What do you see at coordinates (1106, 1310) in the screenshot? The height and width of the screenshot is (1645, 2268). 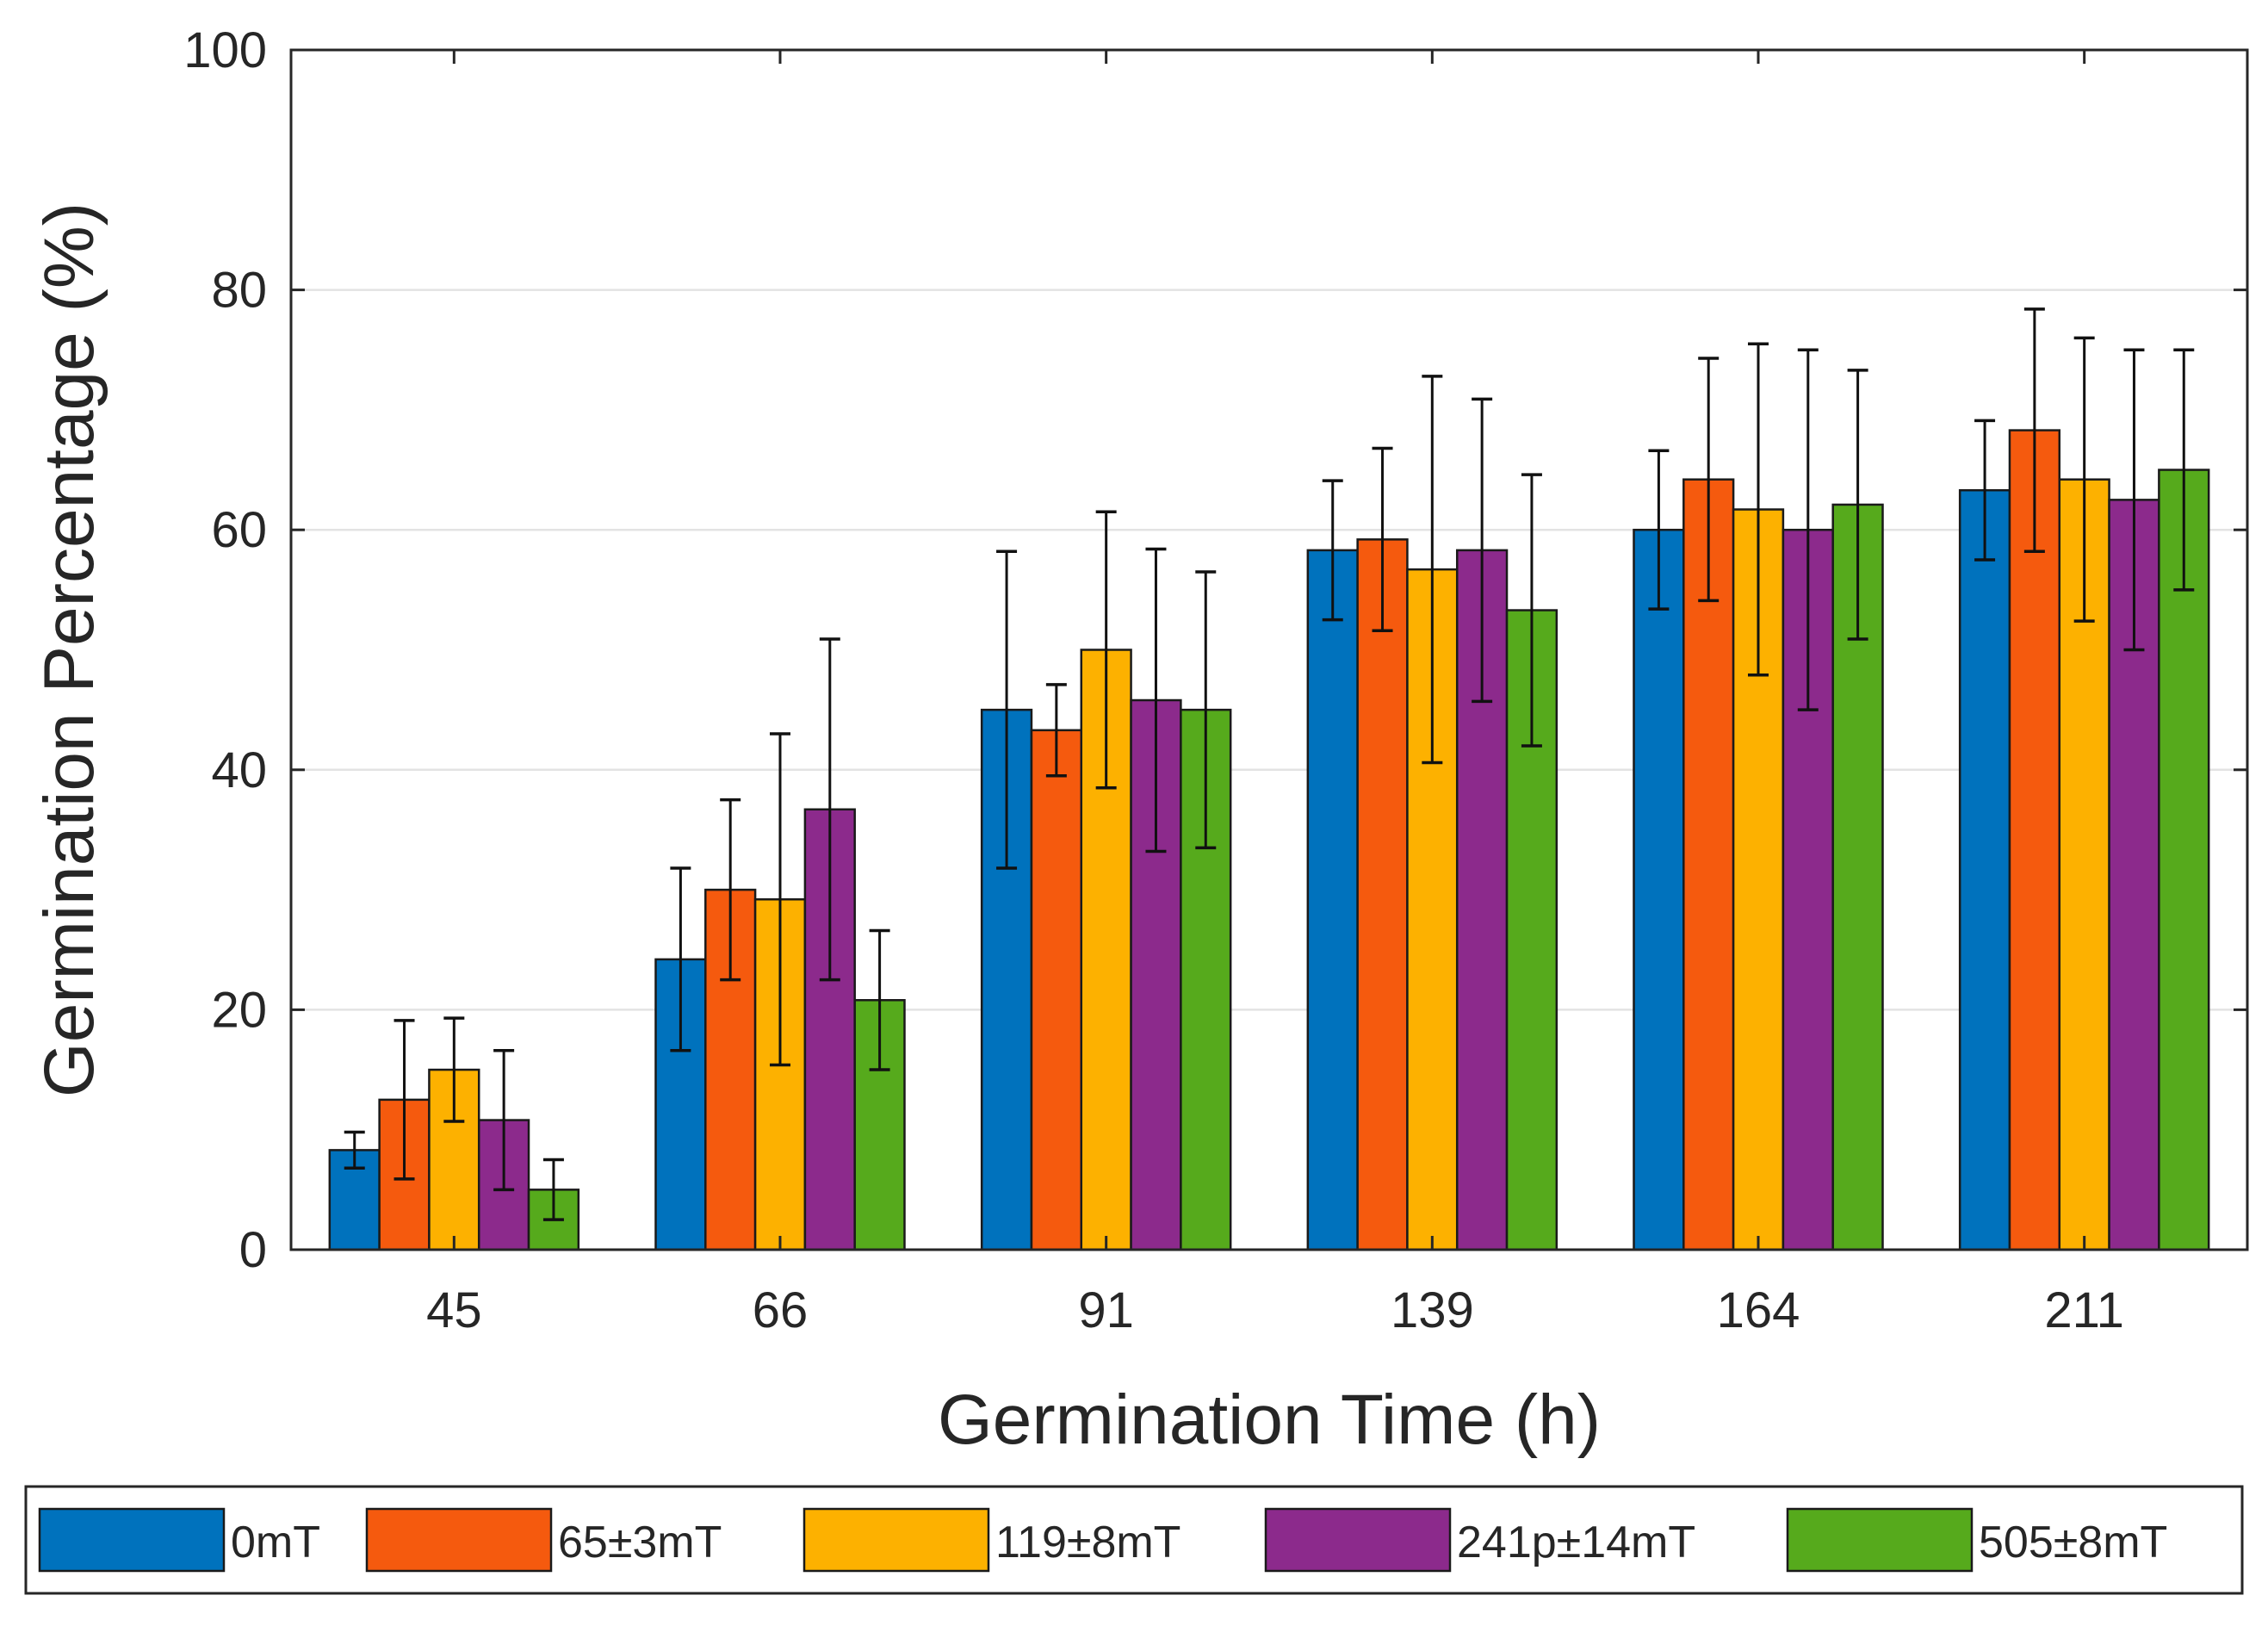 I see `x-tick-label: 91` at bounding box center [1106, 1310].